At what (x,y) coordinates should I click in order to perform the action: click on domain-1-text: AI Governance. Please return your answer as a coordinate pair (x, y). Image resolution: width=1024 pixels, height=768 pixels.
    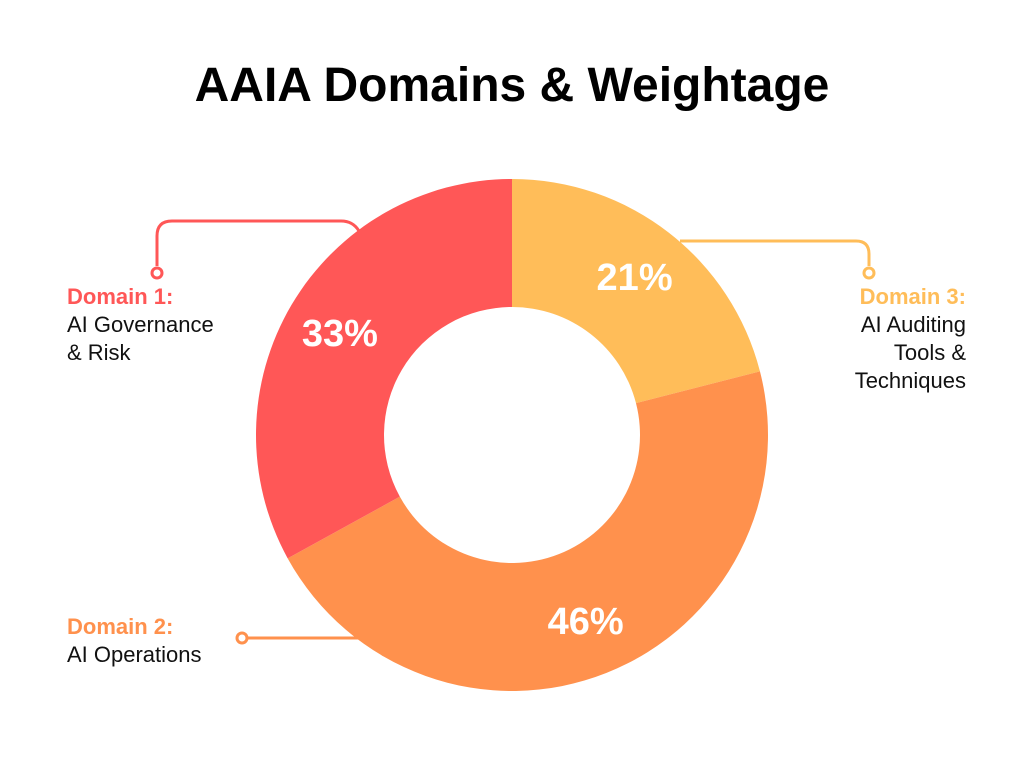
    Looking at the image, I should click on (140, 324).